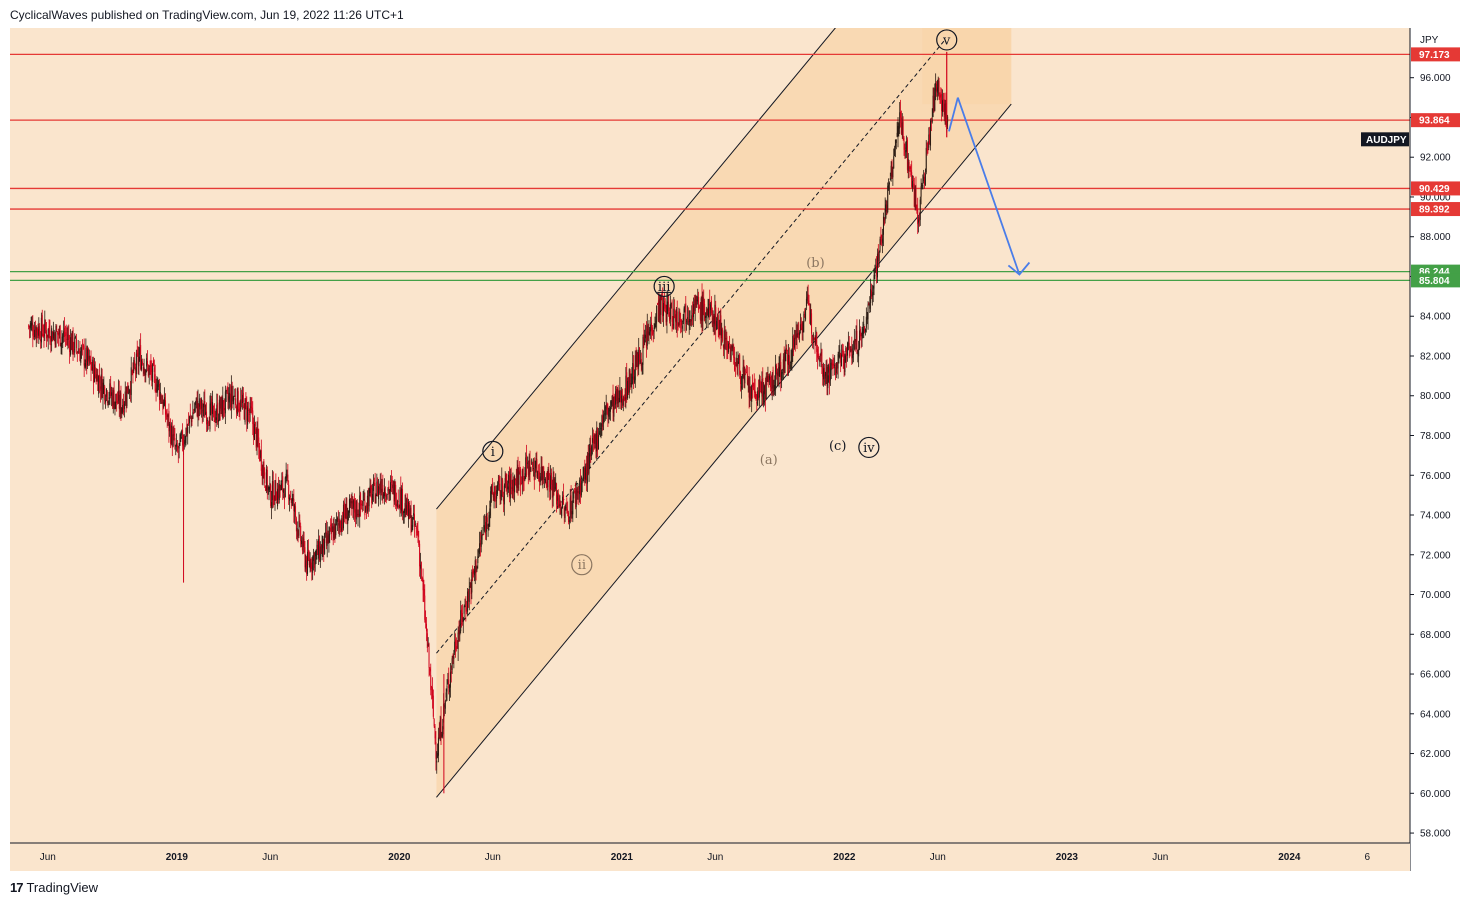 The image size is (1478, 907). What do you see at coordinates (1434, 121) in the screenshot?
I see `level-badge-label: 93.864` at bounding box center [1434, 121].